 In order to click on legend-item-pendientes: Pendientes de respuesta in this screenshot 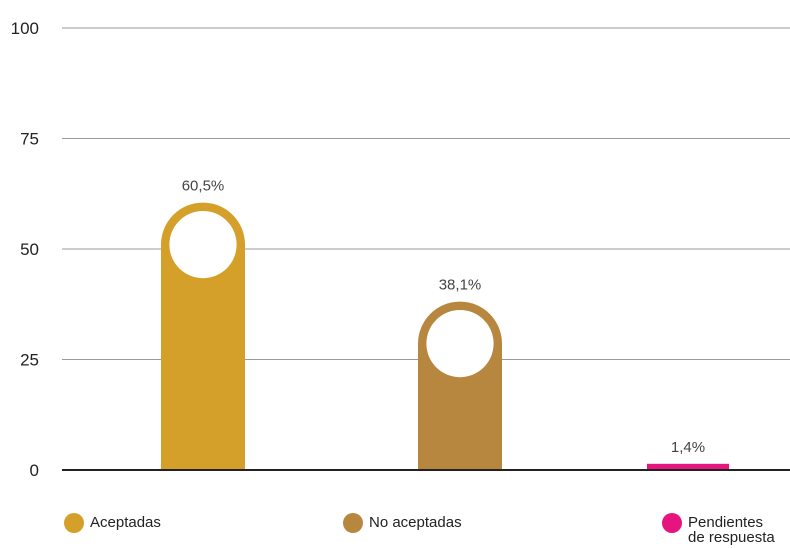, I will do `click(721, 528)`.